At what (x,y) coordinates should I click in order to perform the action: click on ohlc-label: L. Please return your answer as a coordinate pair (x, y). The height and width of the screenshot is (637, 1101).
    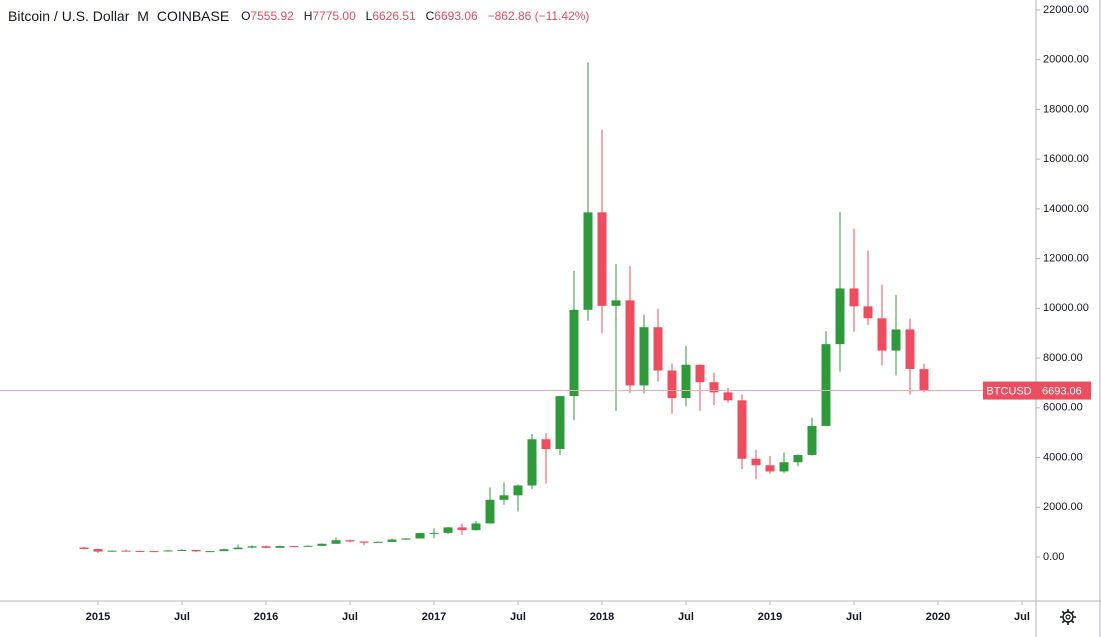
    Looking at the image, I should click on (369, 16).